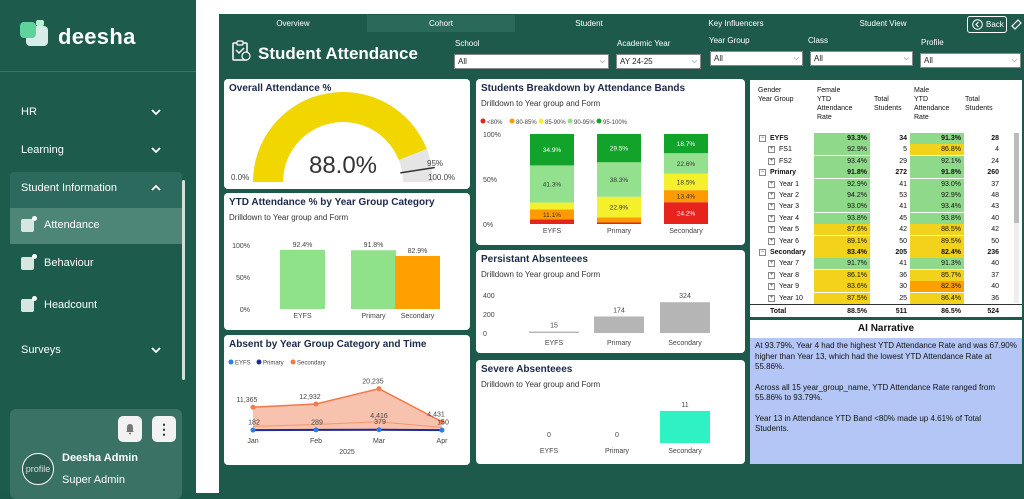 The height and width of the screenshot is (499, 1024). I want to click on sidebar-item-label: Student Information, so click(69, 188).